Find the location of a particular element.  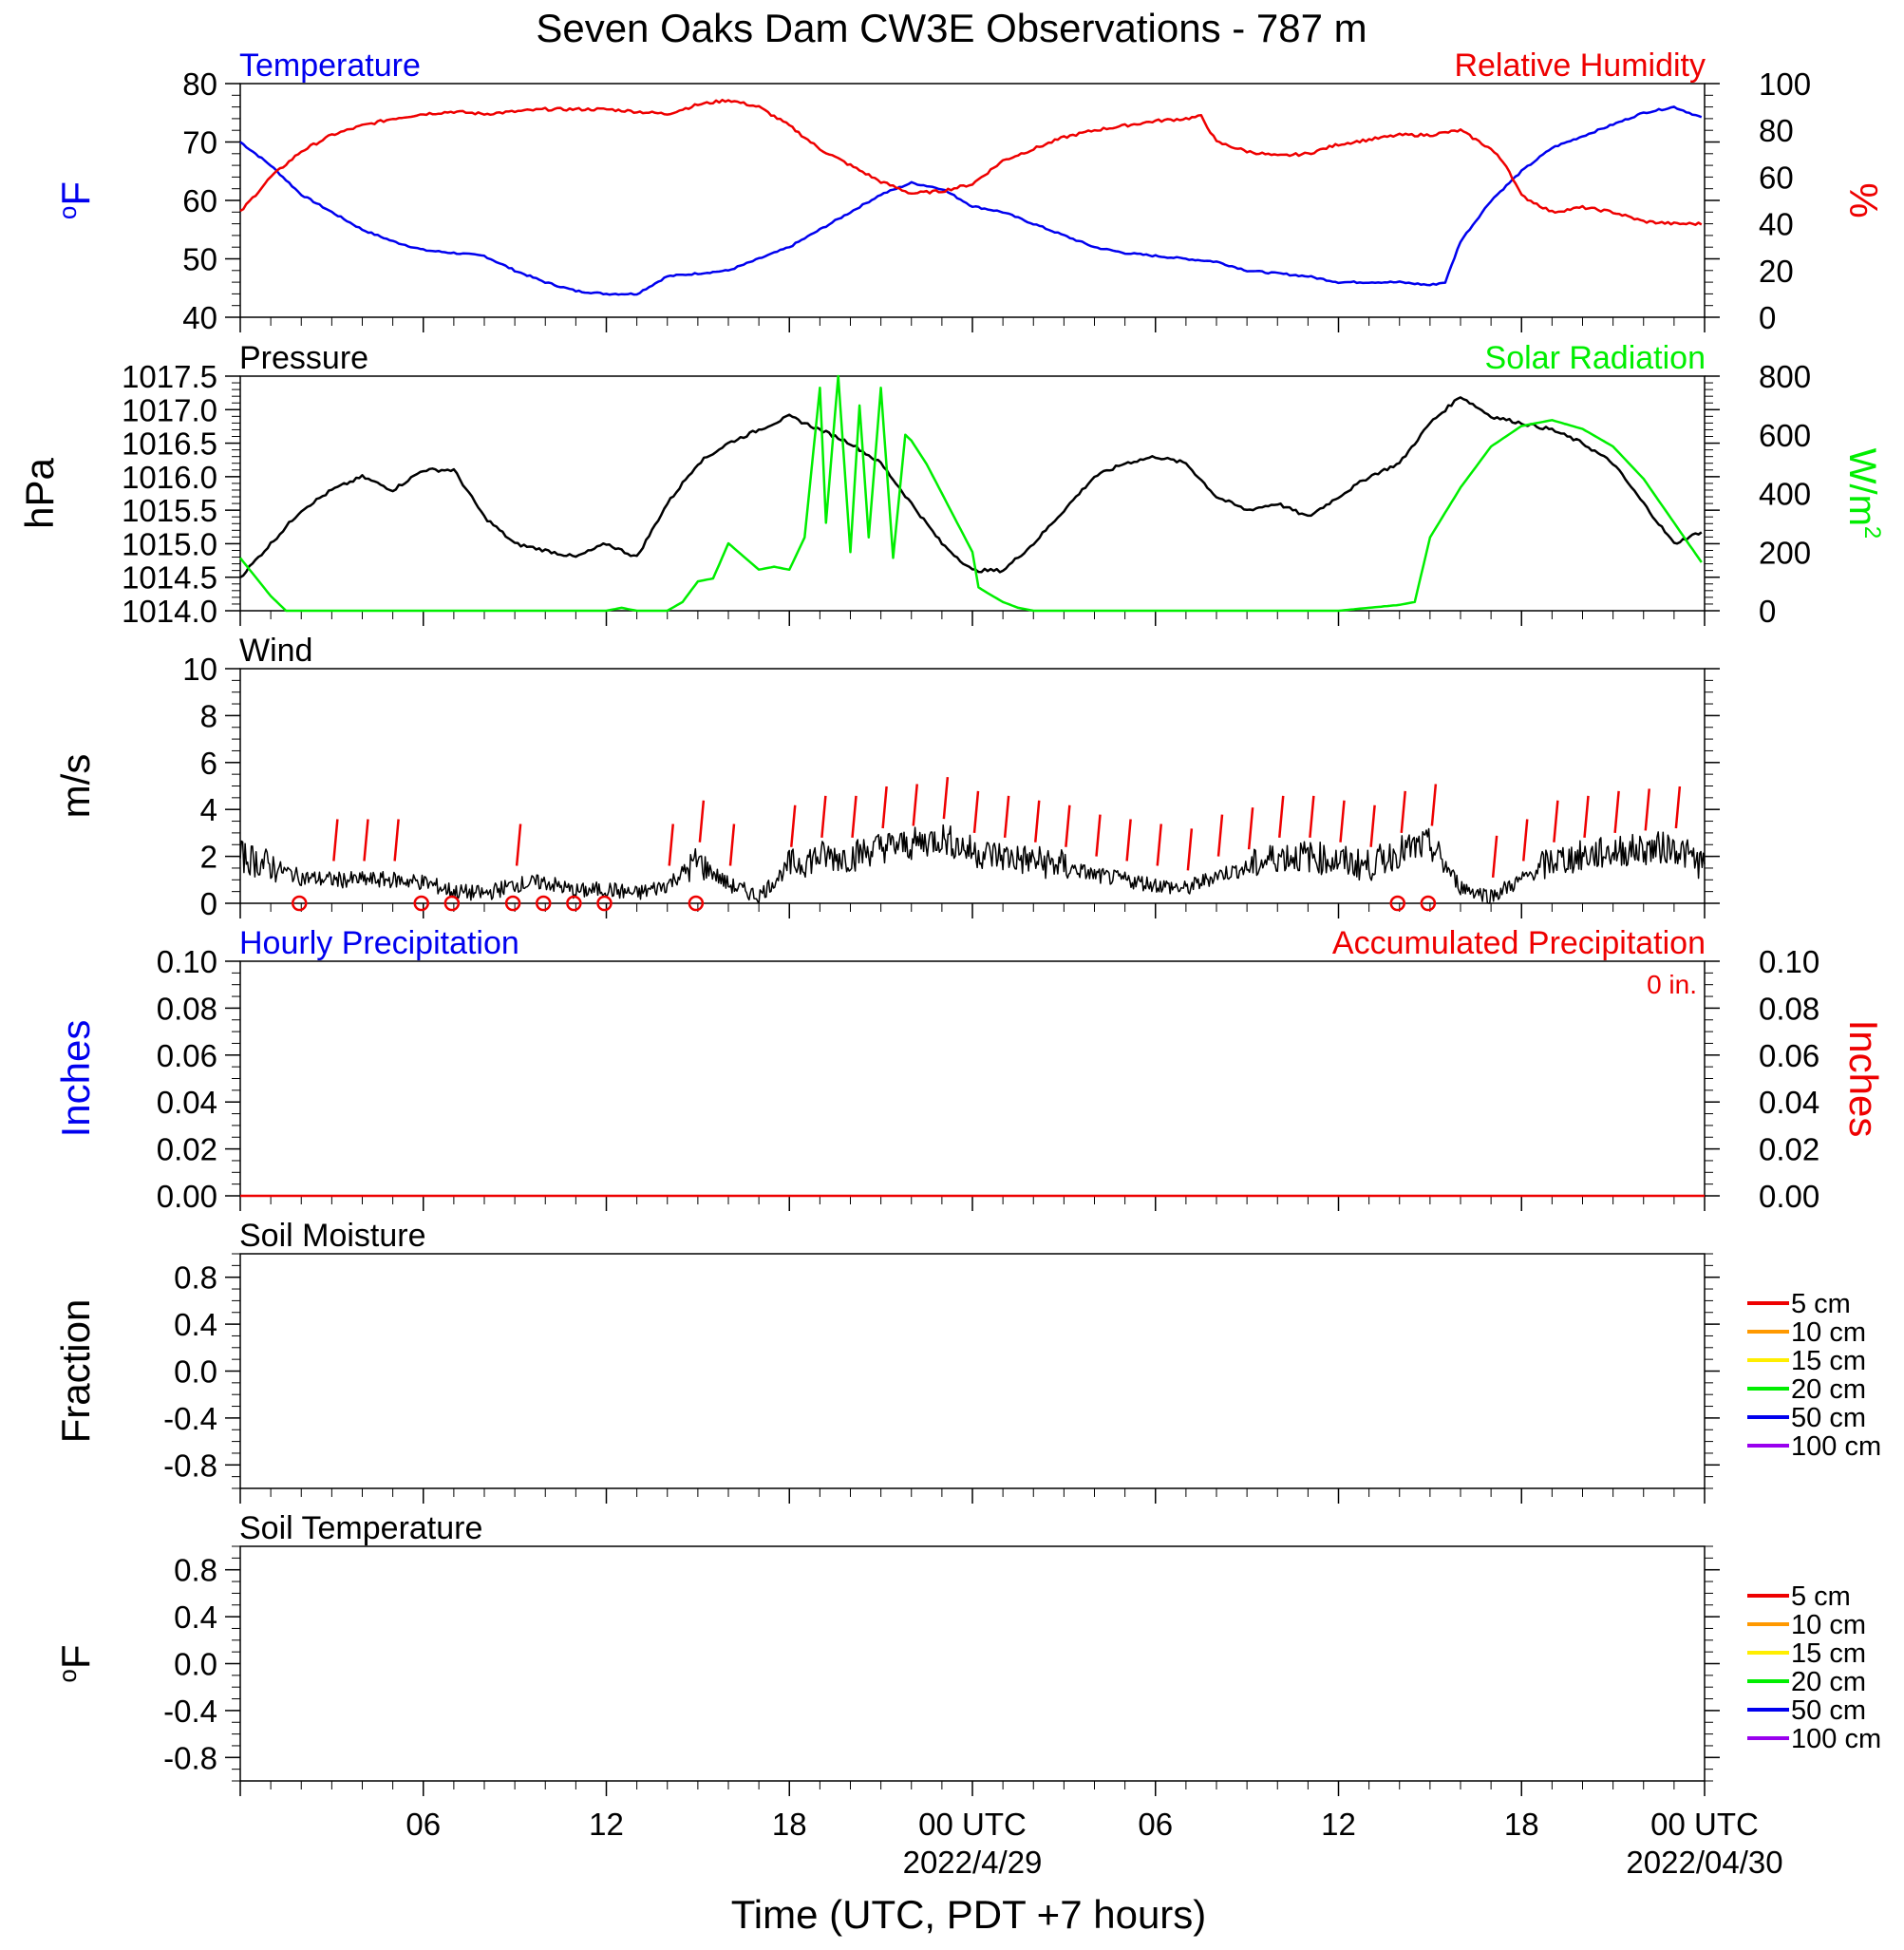

panel-left-title: Soil Moisture is located at coordinates (333, 1236).